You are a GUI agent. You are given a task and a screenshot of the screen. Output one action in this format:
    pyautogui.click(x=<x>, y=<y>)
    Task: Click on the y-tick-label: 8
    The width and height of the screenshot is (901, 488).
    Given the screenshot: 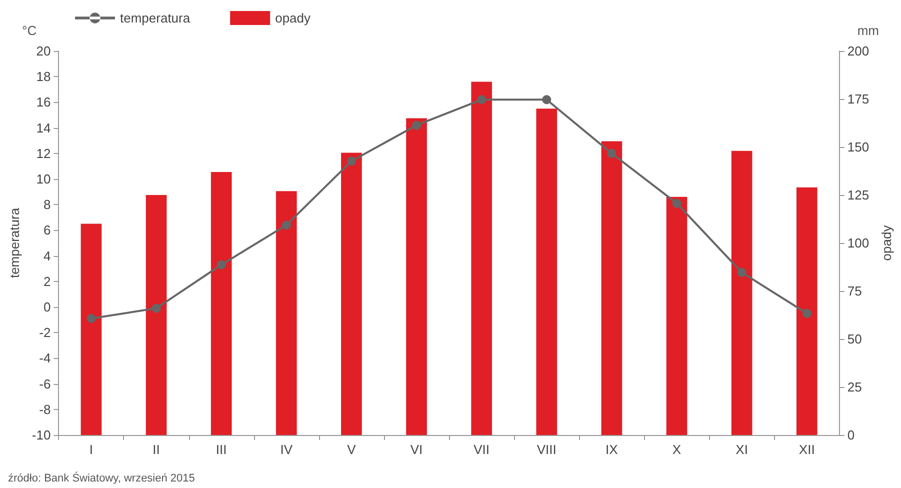 What is the action you would take?
    pyautogui.click(x=47, y=204)
    